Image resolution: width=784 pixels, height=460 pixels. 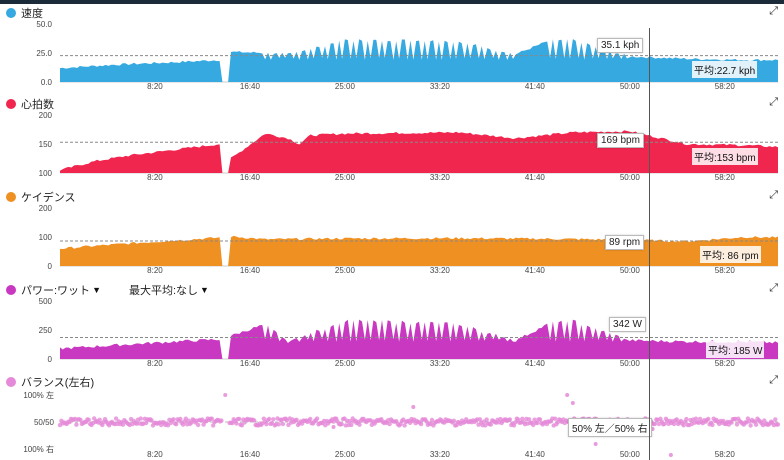 What do you see at coordinates (11, 197) in the screenshot?
I see `cadence-color-dot` at bounding box center [11, 197].